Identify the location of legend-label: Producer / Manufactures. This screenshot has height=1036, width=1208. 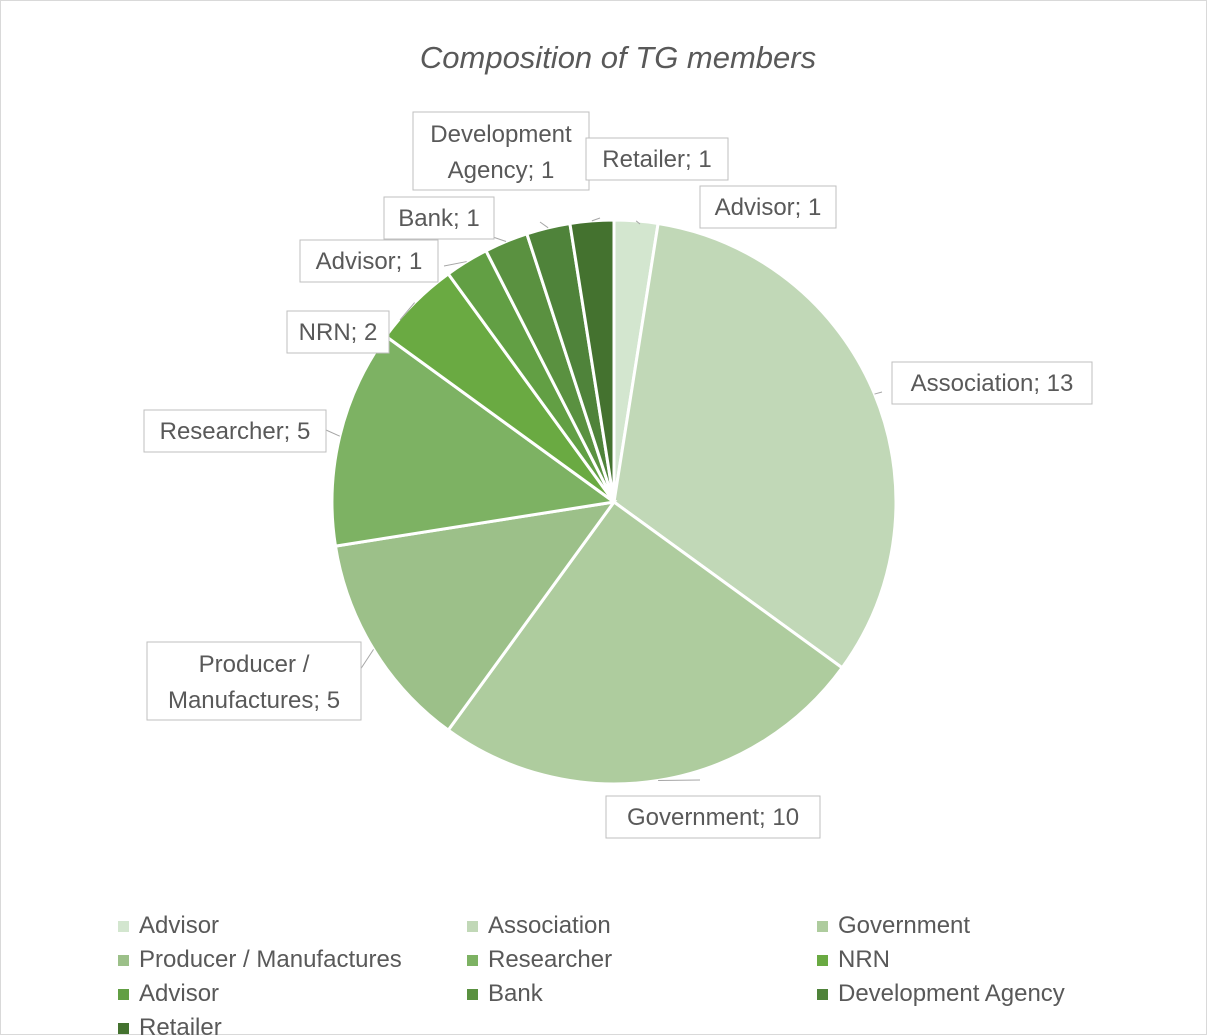
(270, 959).